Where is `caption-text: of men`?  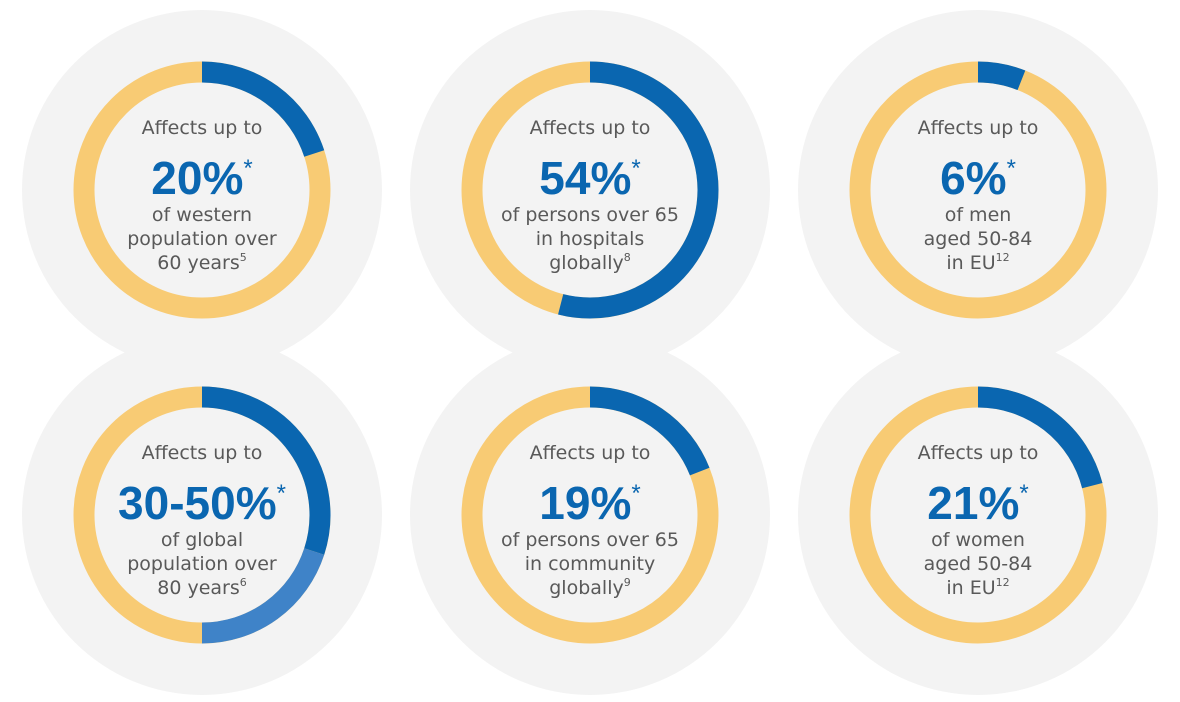
caption-text: of men is located at coordinates (978, 215).